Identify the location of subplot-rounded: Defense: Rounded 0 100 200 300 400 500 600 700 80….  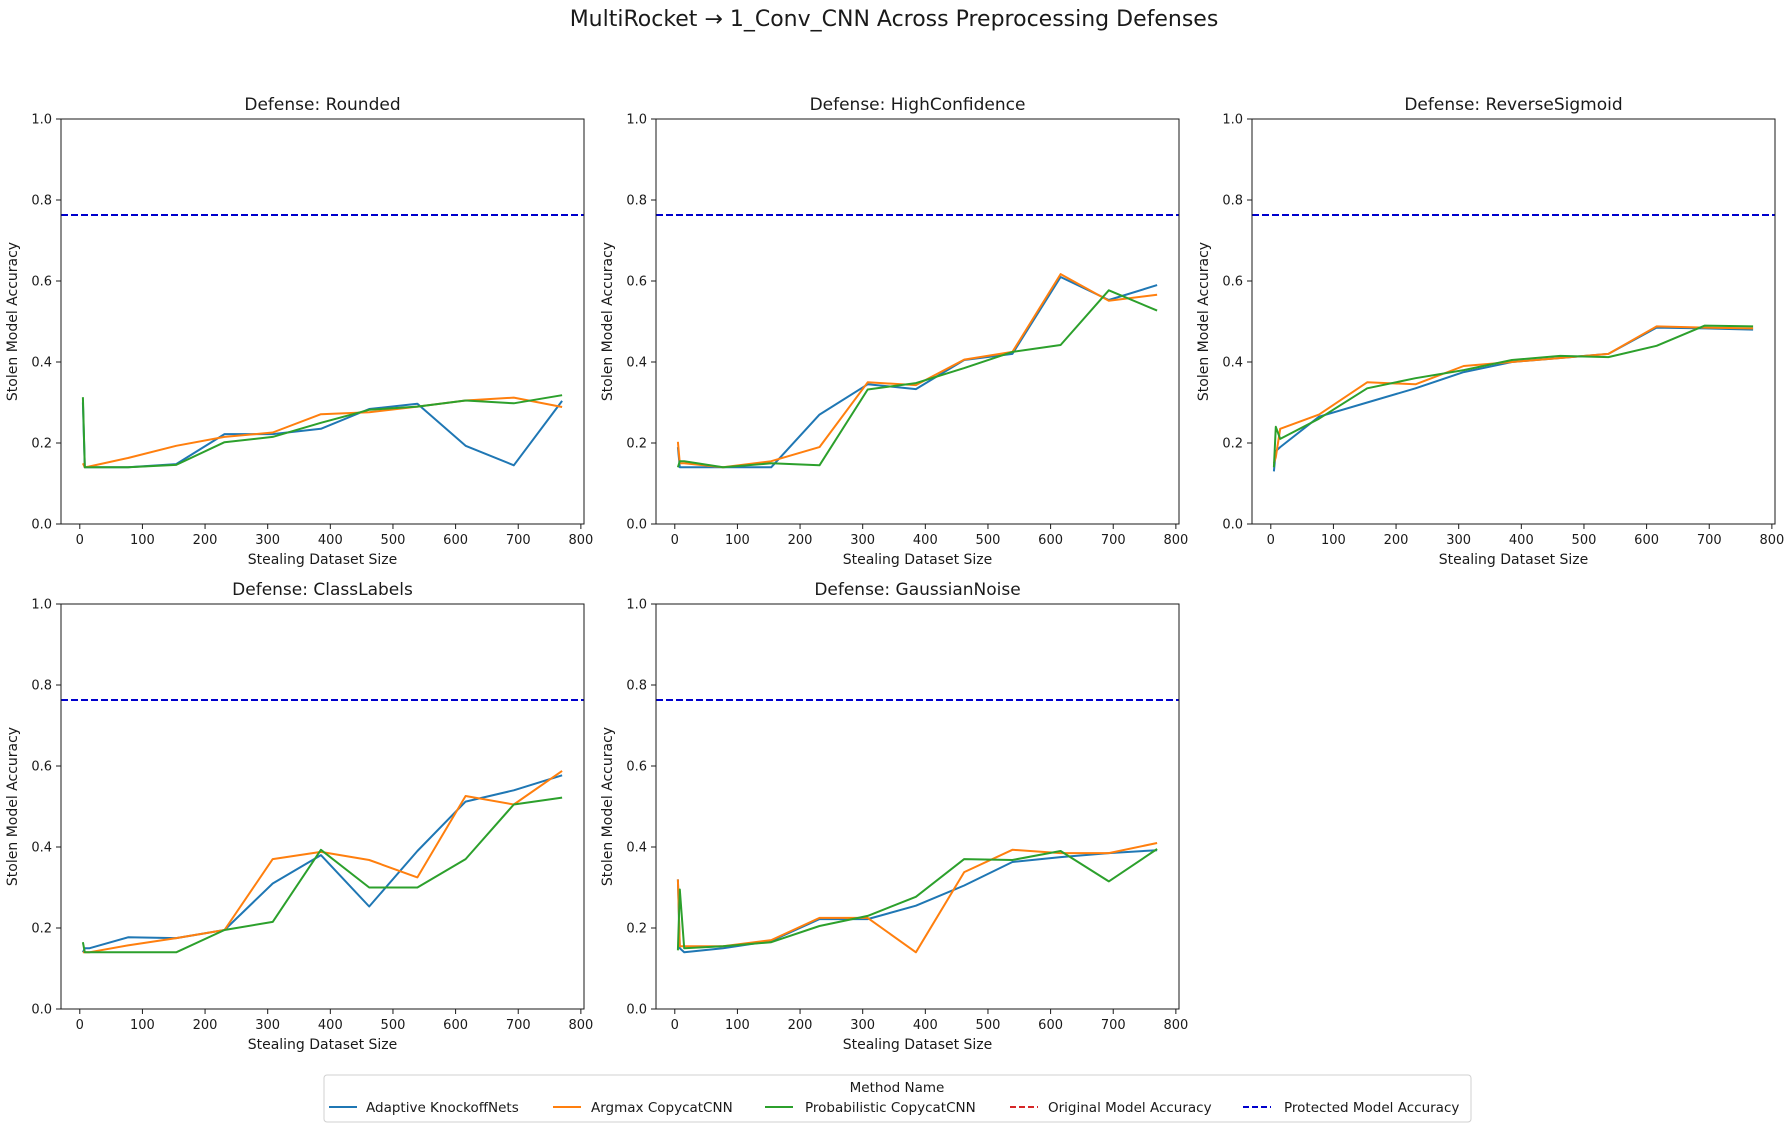
(299, 331).